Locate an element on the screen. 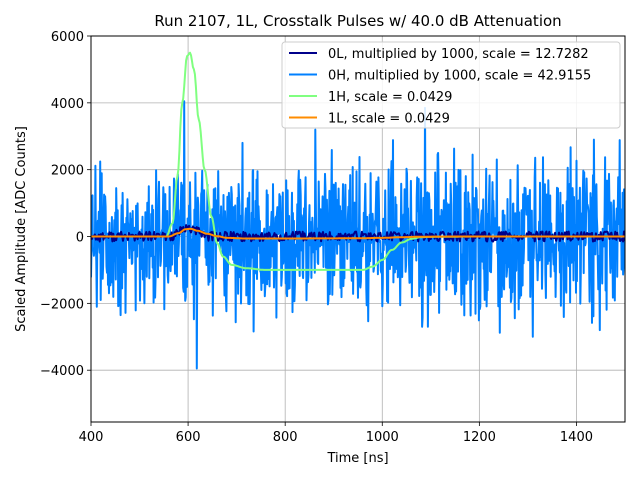 Image resolution: width=640 pixels, height=480 pixels. y-tick-label: 0 is located at coordinates (80, 238).